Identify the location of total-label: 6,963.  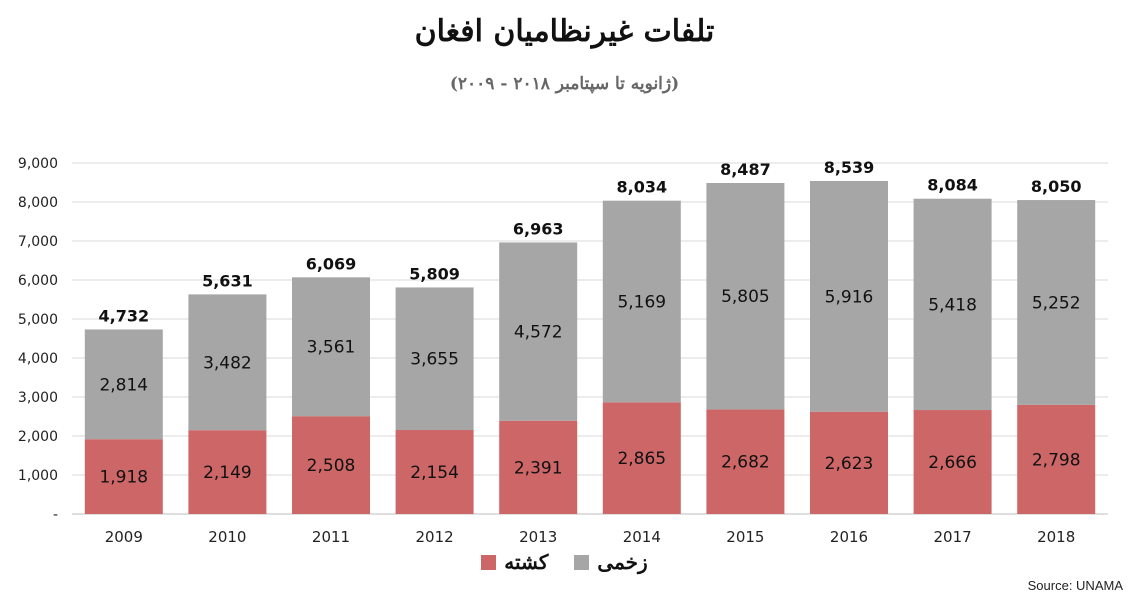
(538, 228).